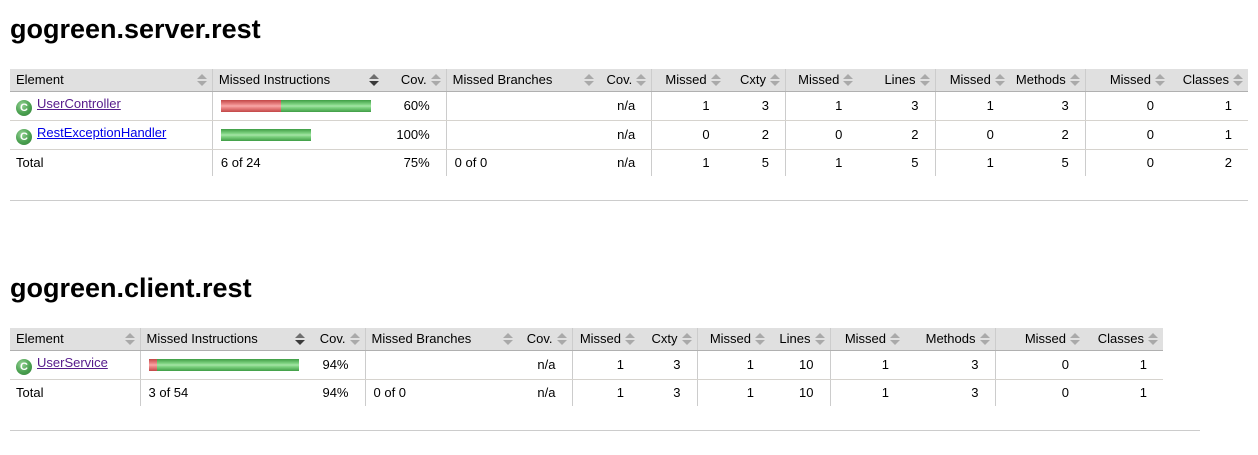  I want to click on cell-instruction-cov: 60%, so click(415, 106).